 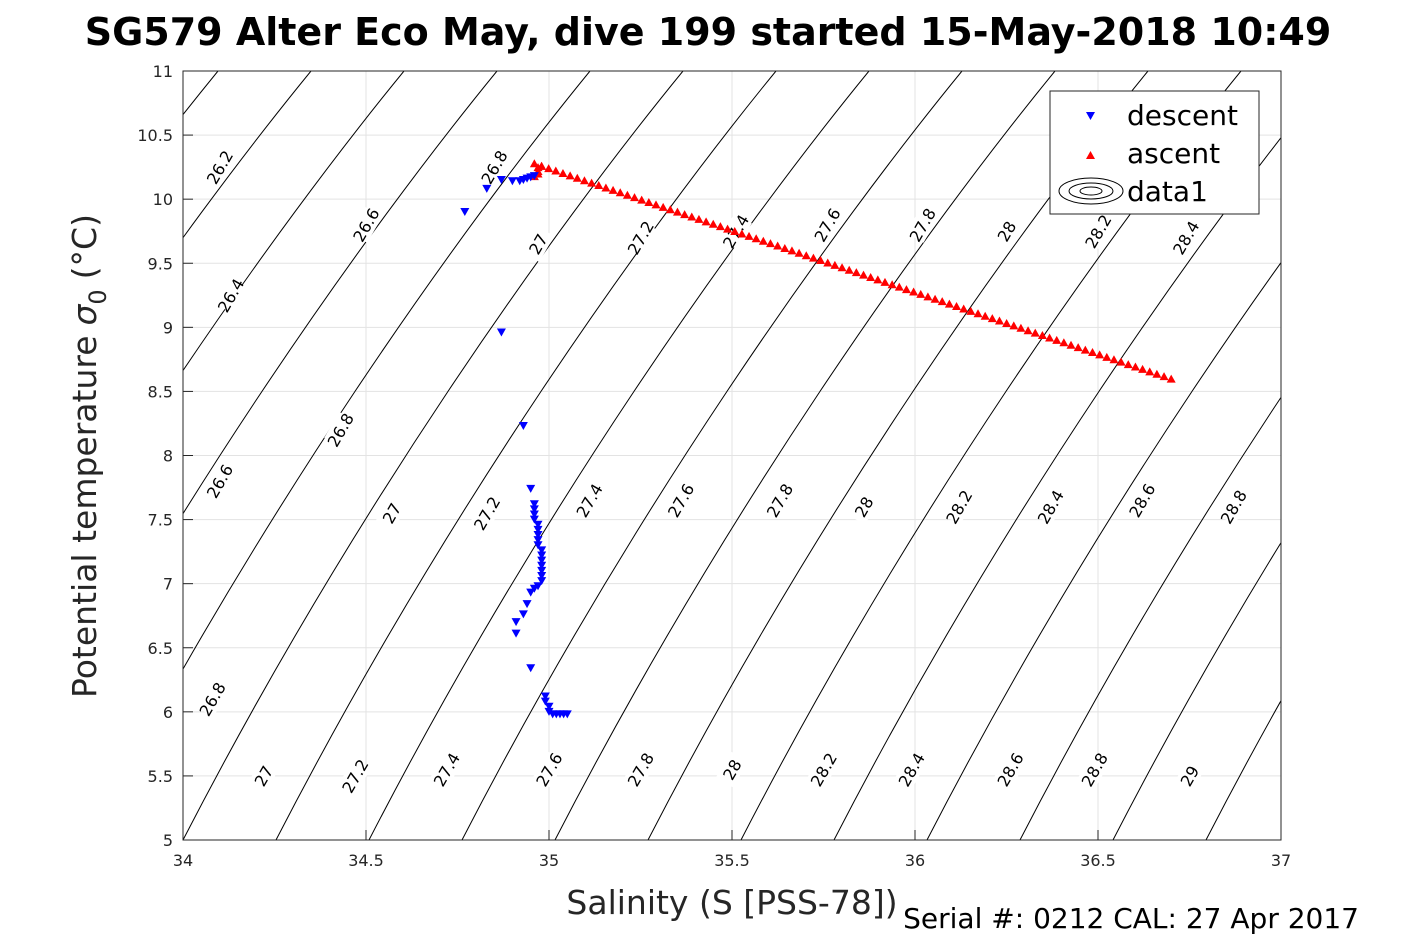 What do you see at coordinates (163, 71) in the screenshot?
I see `y-tick-label: 11` at bounding box center [163, 71].